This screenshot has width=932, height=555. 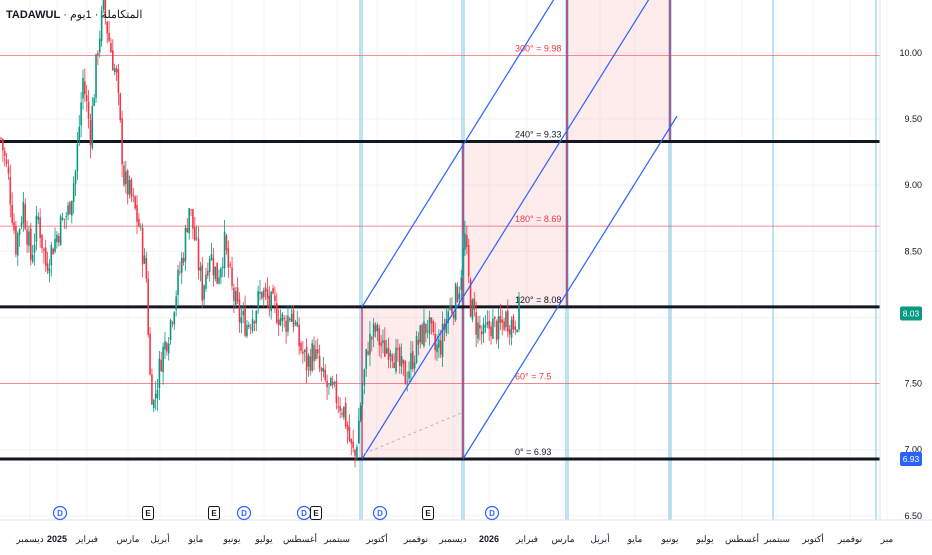 What do you see at coordinates (231, 539) in the screenshot?
I see `x-tick-label: يونيو` at bounding box center [231, 539].